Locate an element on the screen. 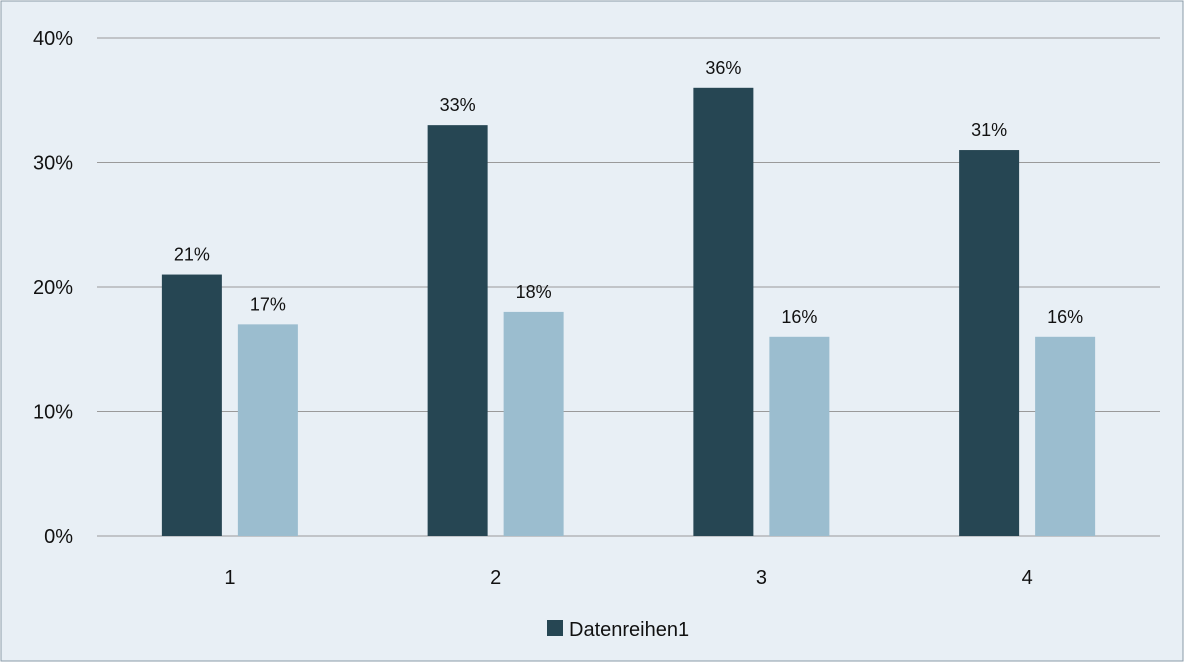  legend: Datenreihen1 is located at coordinates (618, 630).